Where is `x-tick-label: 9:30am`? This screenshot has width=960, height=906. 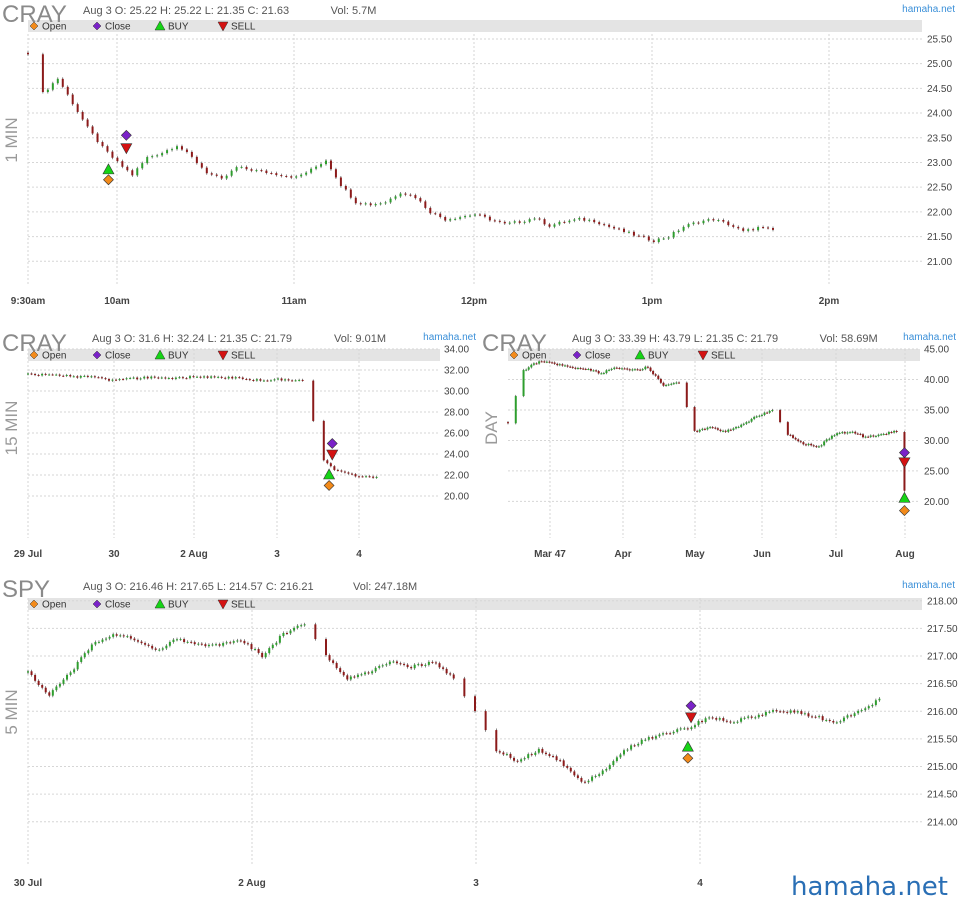
x-tick-label: 9:30am is located at coordinates (28, 301).